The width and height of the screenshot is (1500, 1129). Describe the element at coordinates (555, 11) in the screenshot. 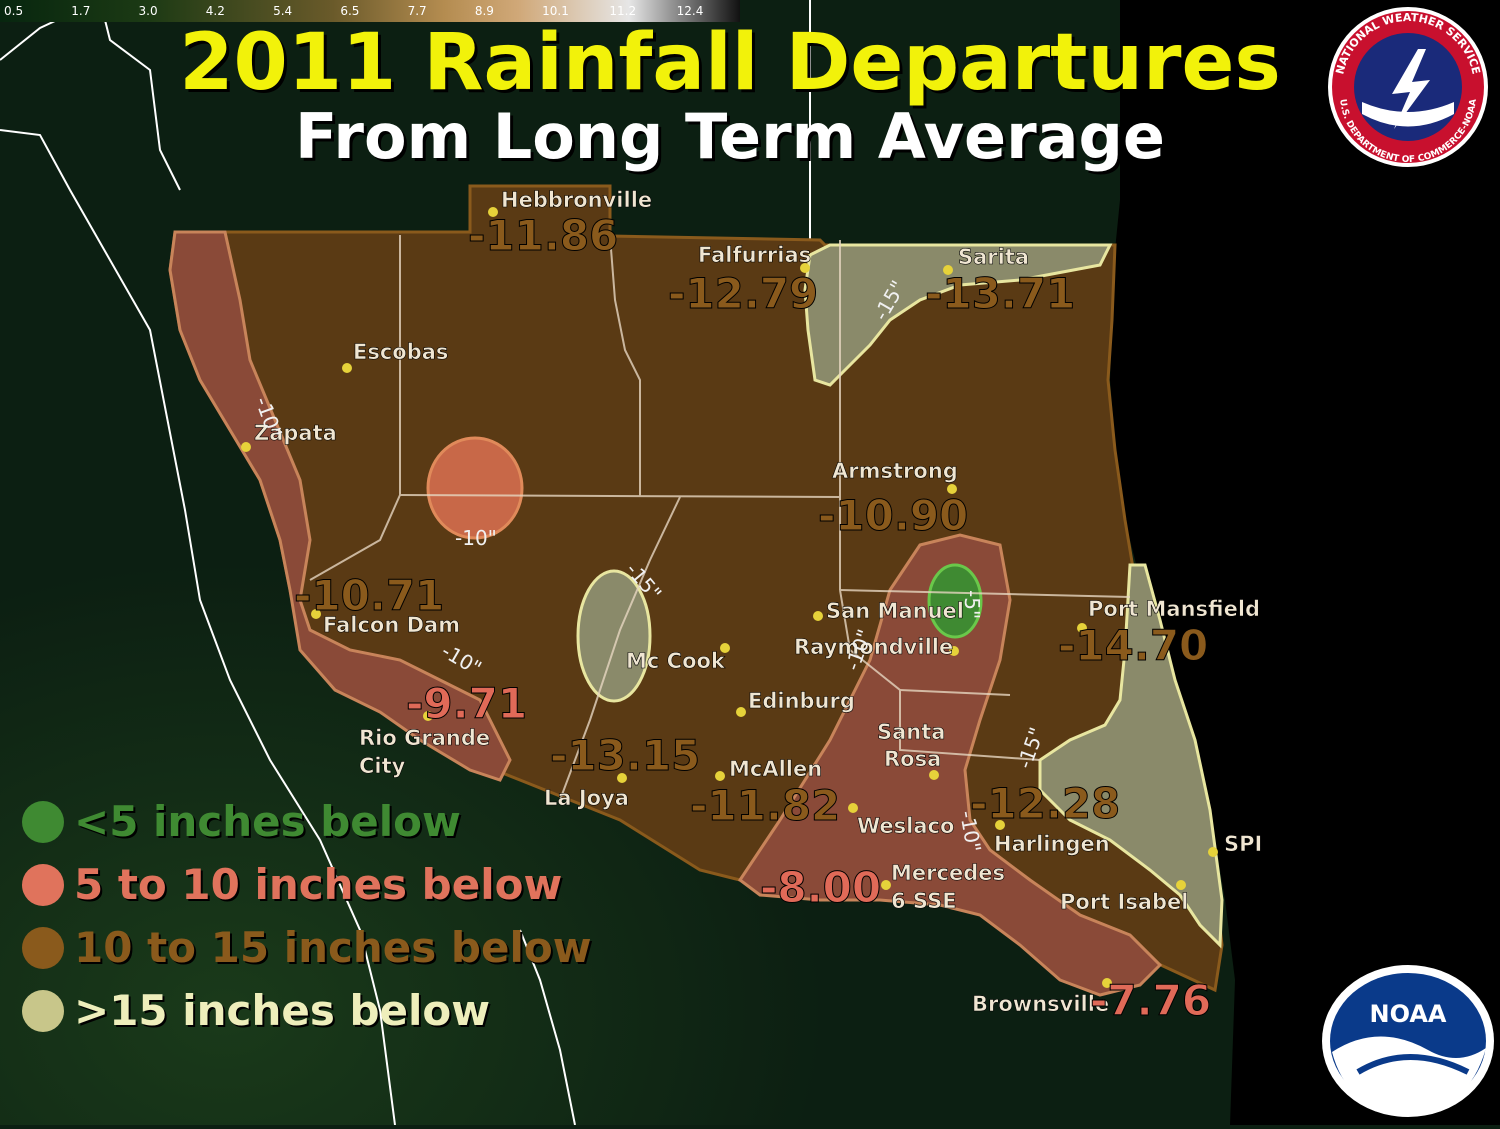

I see `colorbar-tick: 10.1` at that location.